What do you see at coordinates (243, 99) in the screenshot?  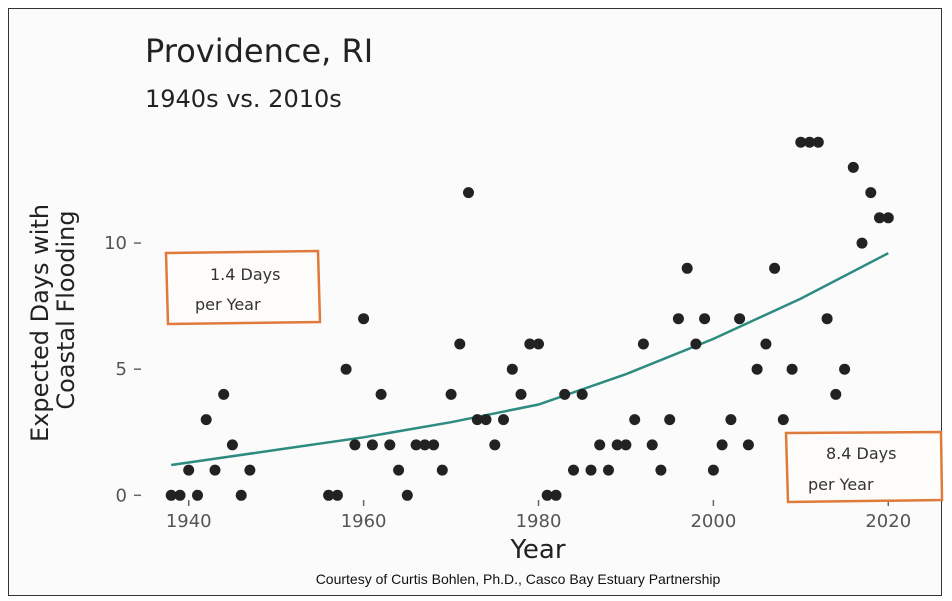 I see `chart-subtitle: 1940s vs. 2010s` at bounding box center [243, 99].